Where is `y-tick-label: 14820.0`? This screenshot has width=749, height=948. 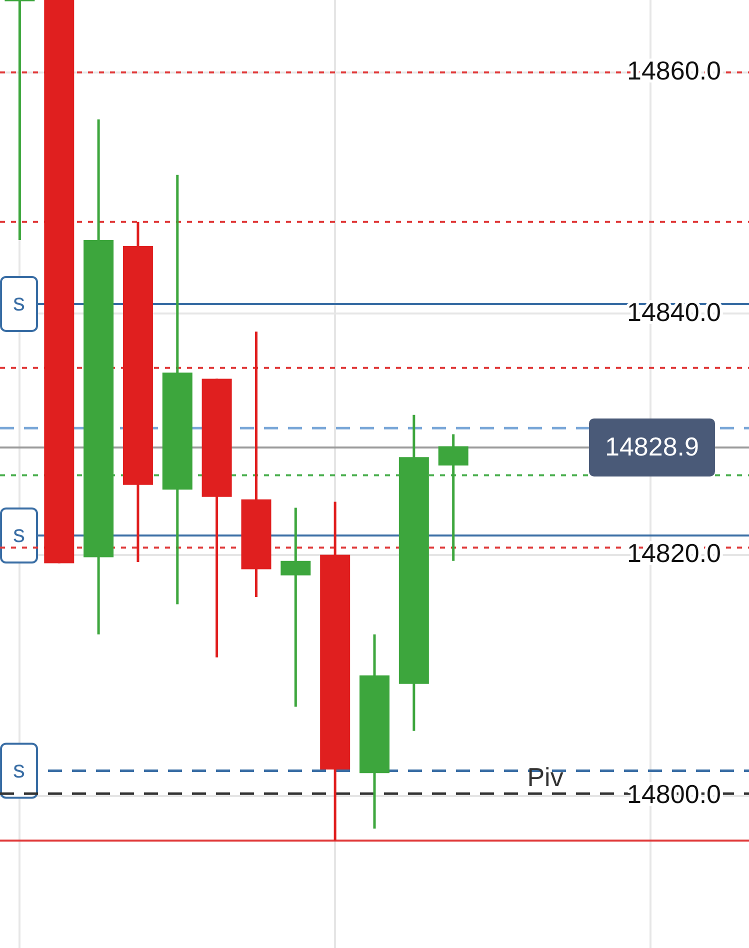 y-tick-label: 14820.0 is located at coordinates (674, 553).